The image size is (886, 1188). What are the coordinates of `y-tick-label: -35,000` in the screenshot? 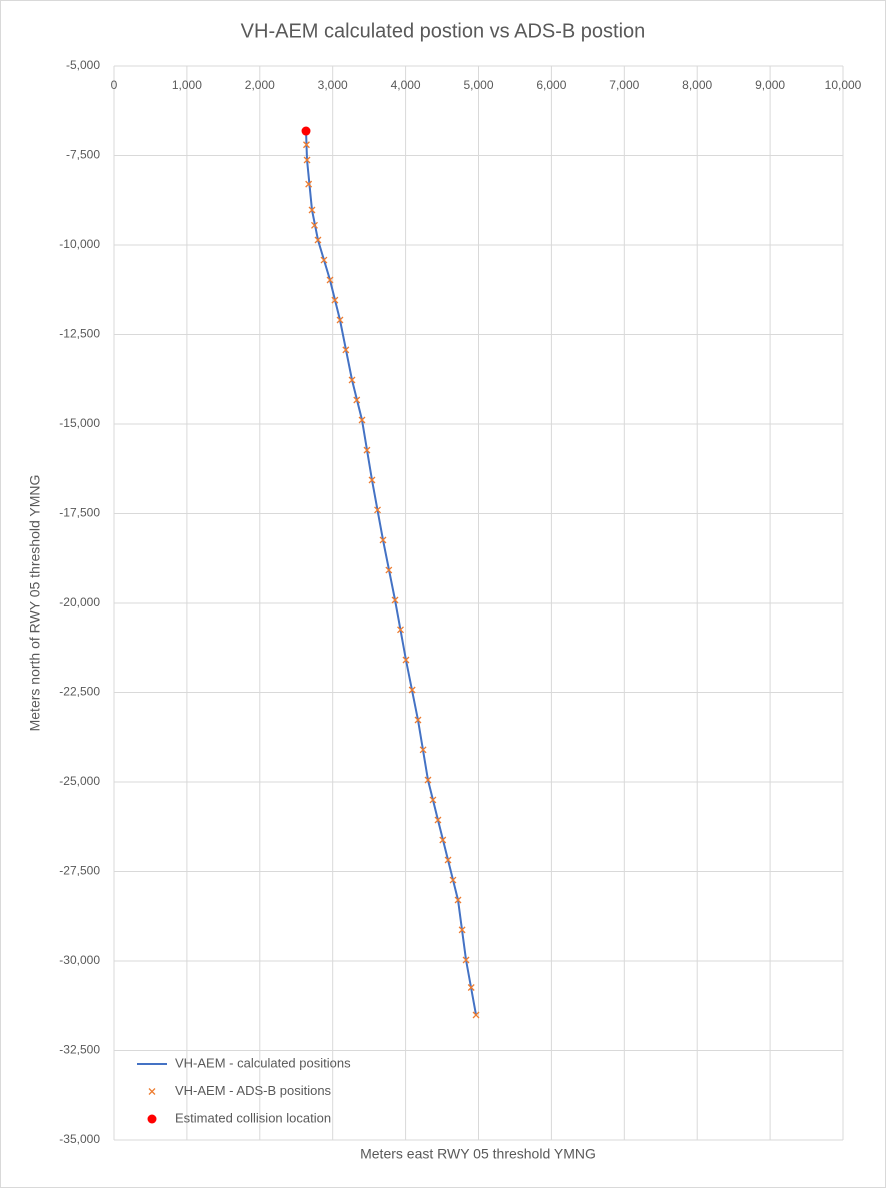 It's located at (79, 1139).